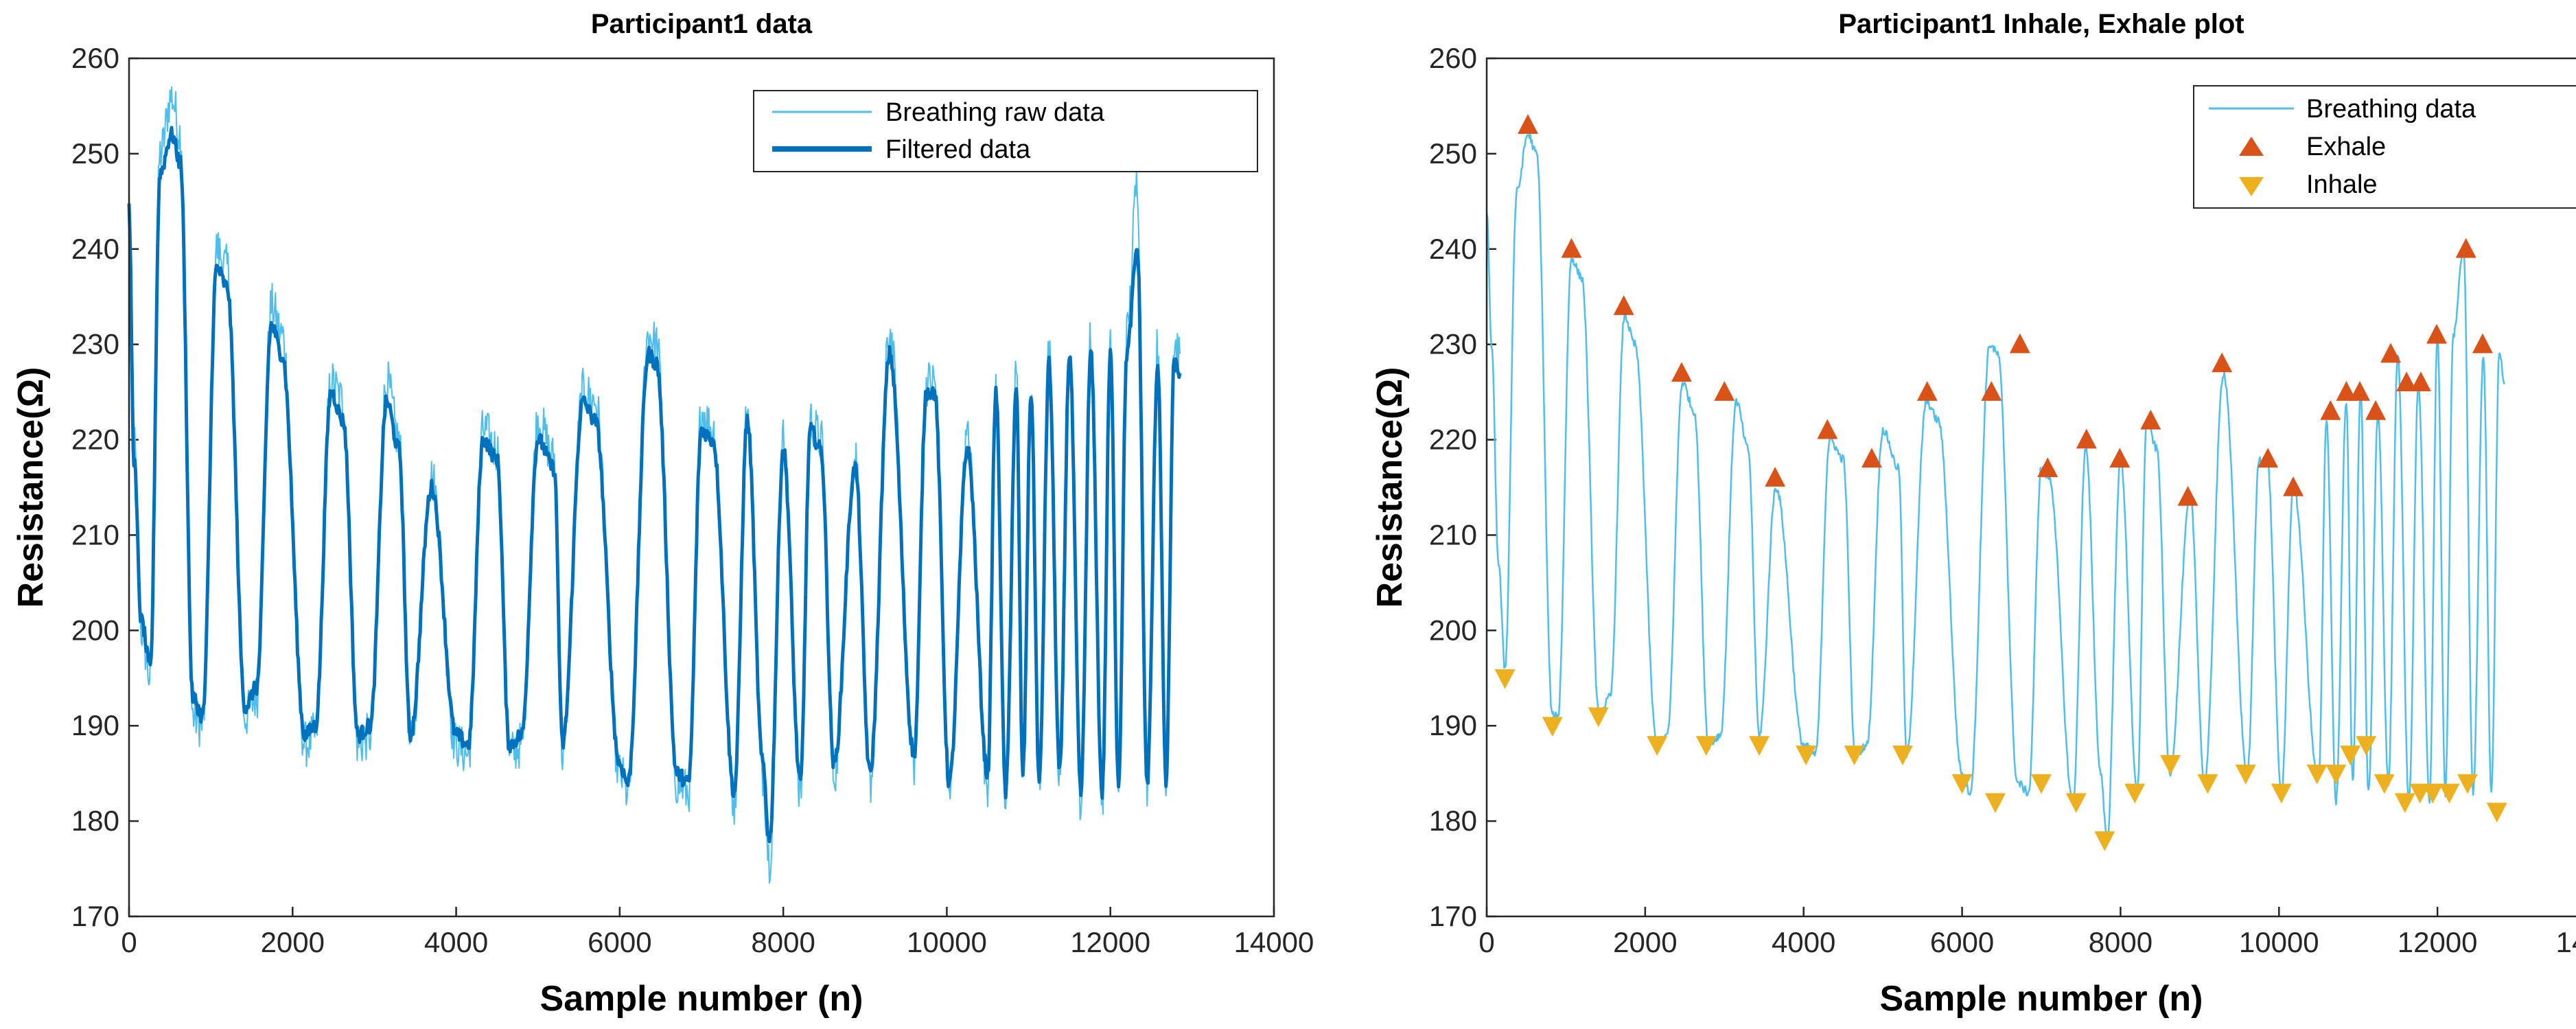 The image size is (2576, 1029). What do you see at coordinates (2566, 942) in the screenshot?
I see `x-tick-label: 14000` at bounding box center [2566, 942].